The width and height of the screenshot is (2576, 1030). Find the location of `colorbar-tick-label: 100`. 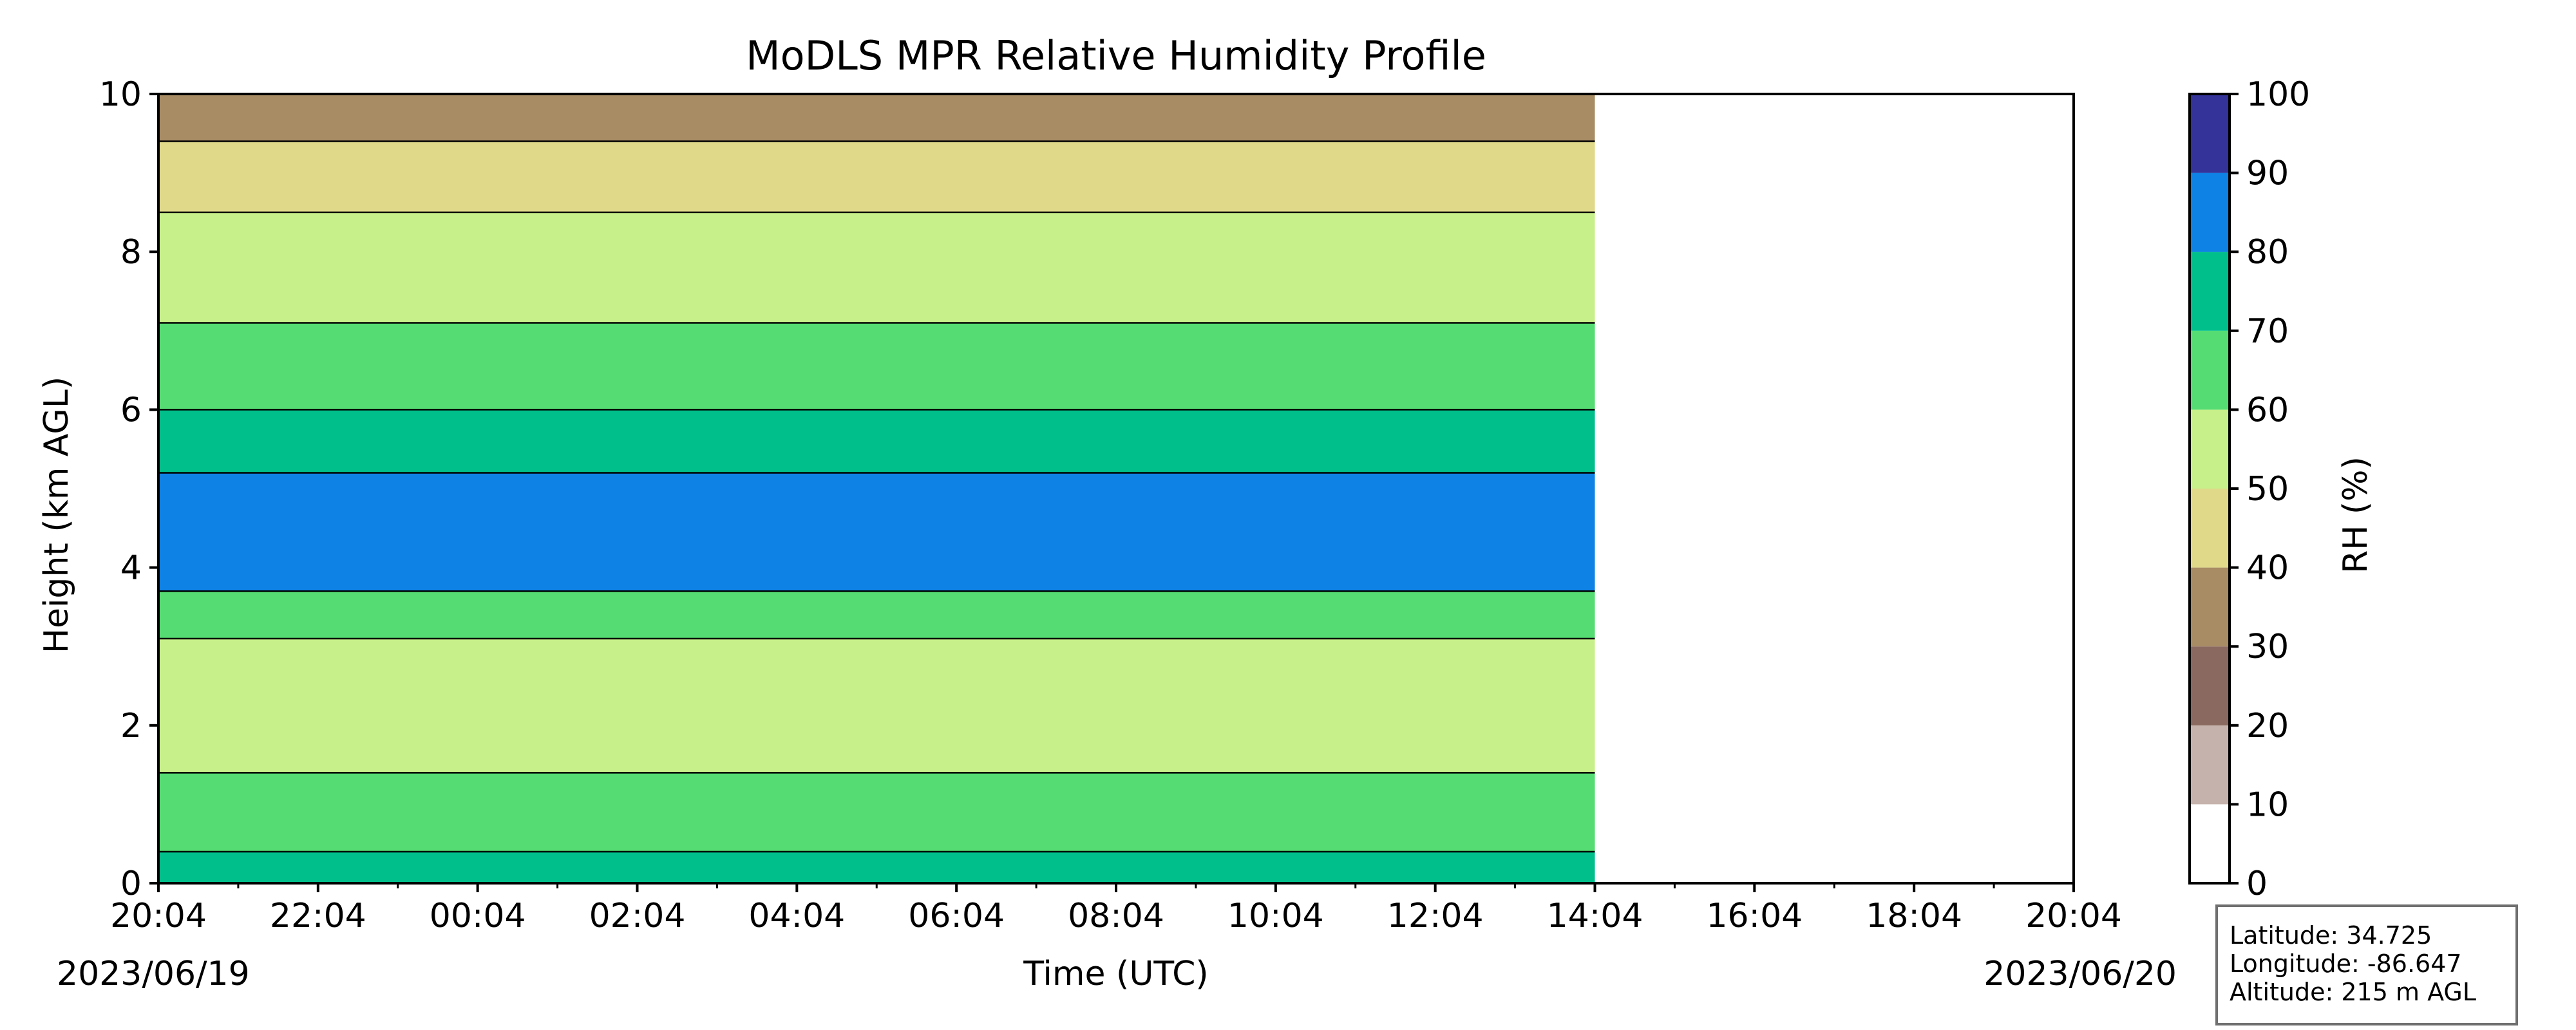

colorbar-tick-label: 100 is located at coordinates (2278, 94).